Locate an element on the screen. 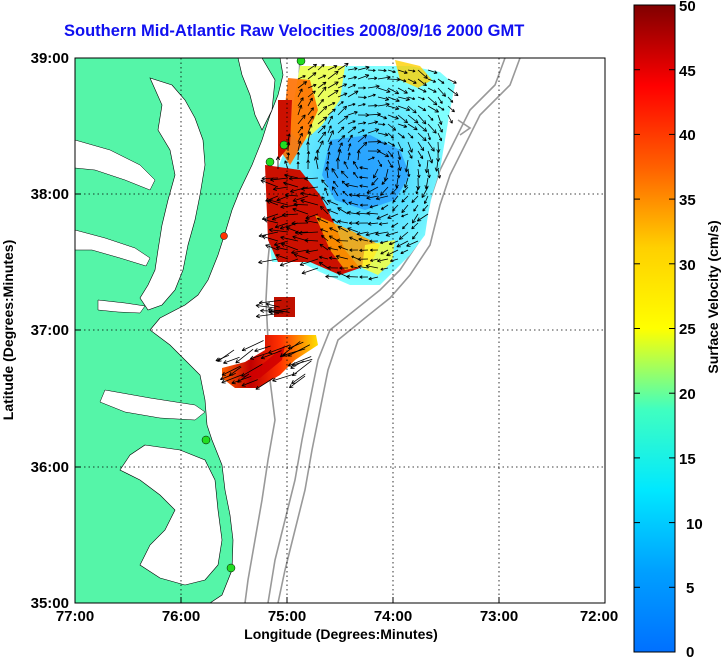 The width and height of the screenshot is (724, 659). y-tick-label: 36:00 is located at coordinates (50, 467).